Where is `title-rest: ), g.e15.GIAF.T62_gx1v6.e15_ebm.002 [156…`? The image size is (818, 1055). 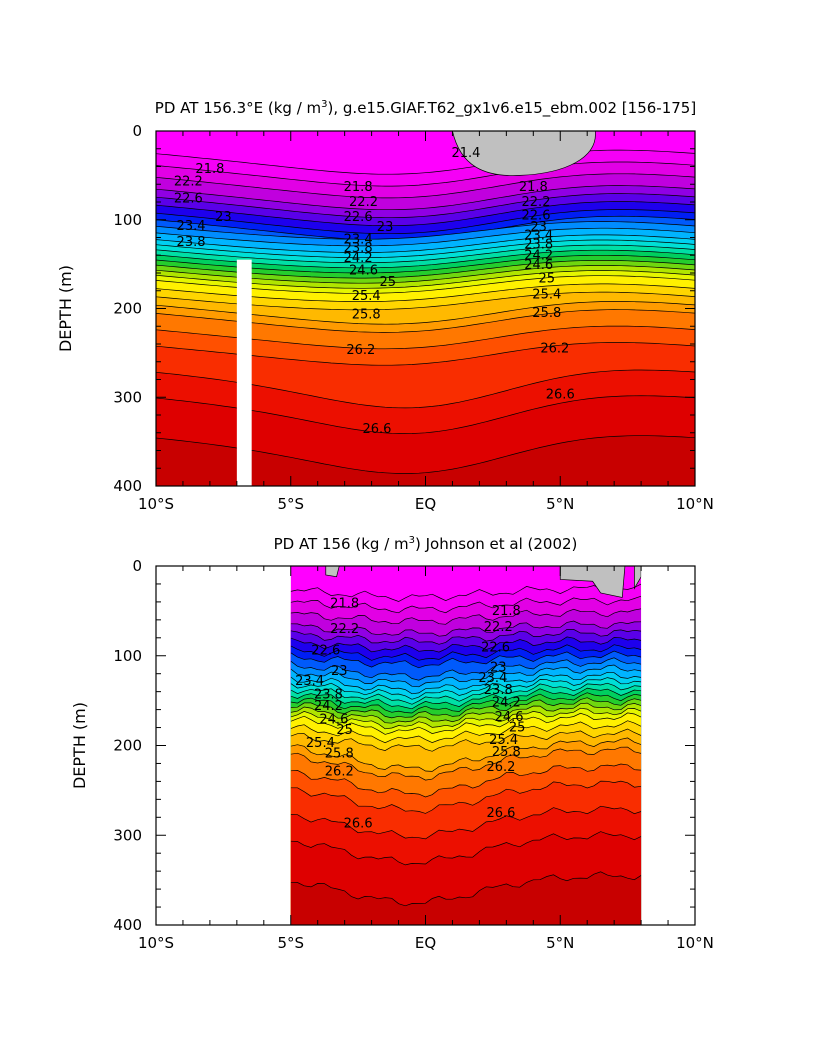
title-rest: ), g.e15.GIAF.T62_gx1v6.e15_ebm.002 [156… is located at coordinates (512, 108).